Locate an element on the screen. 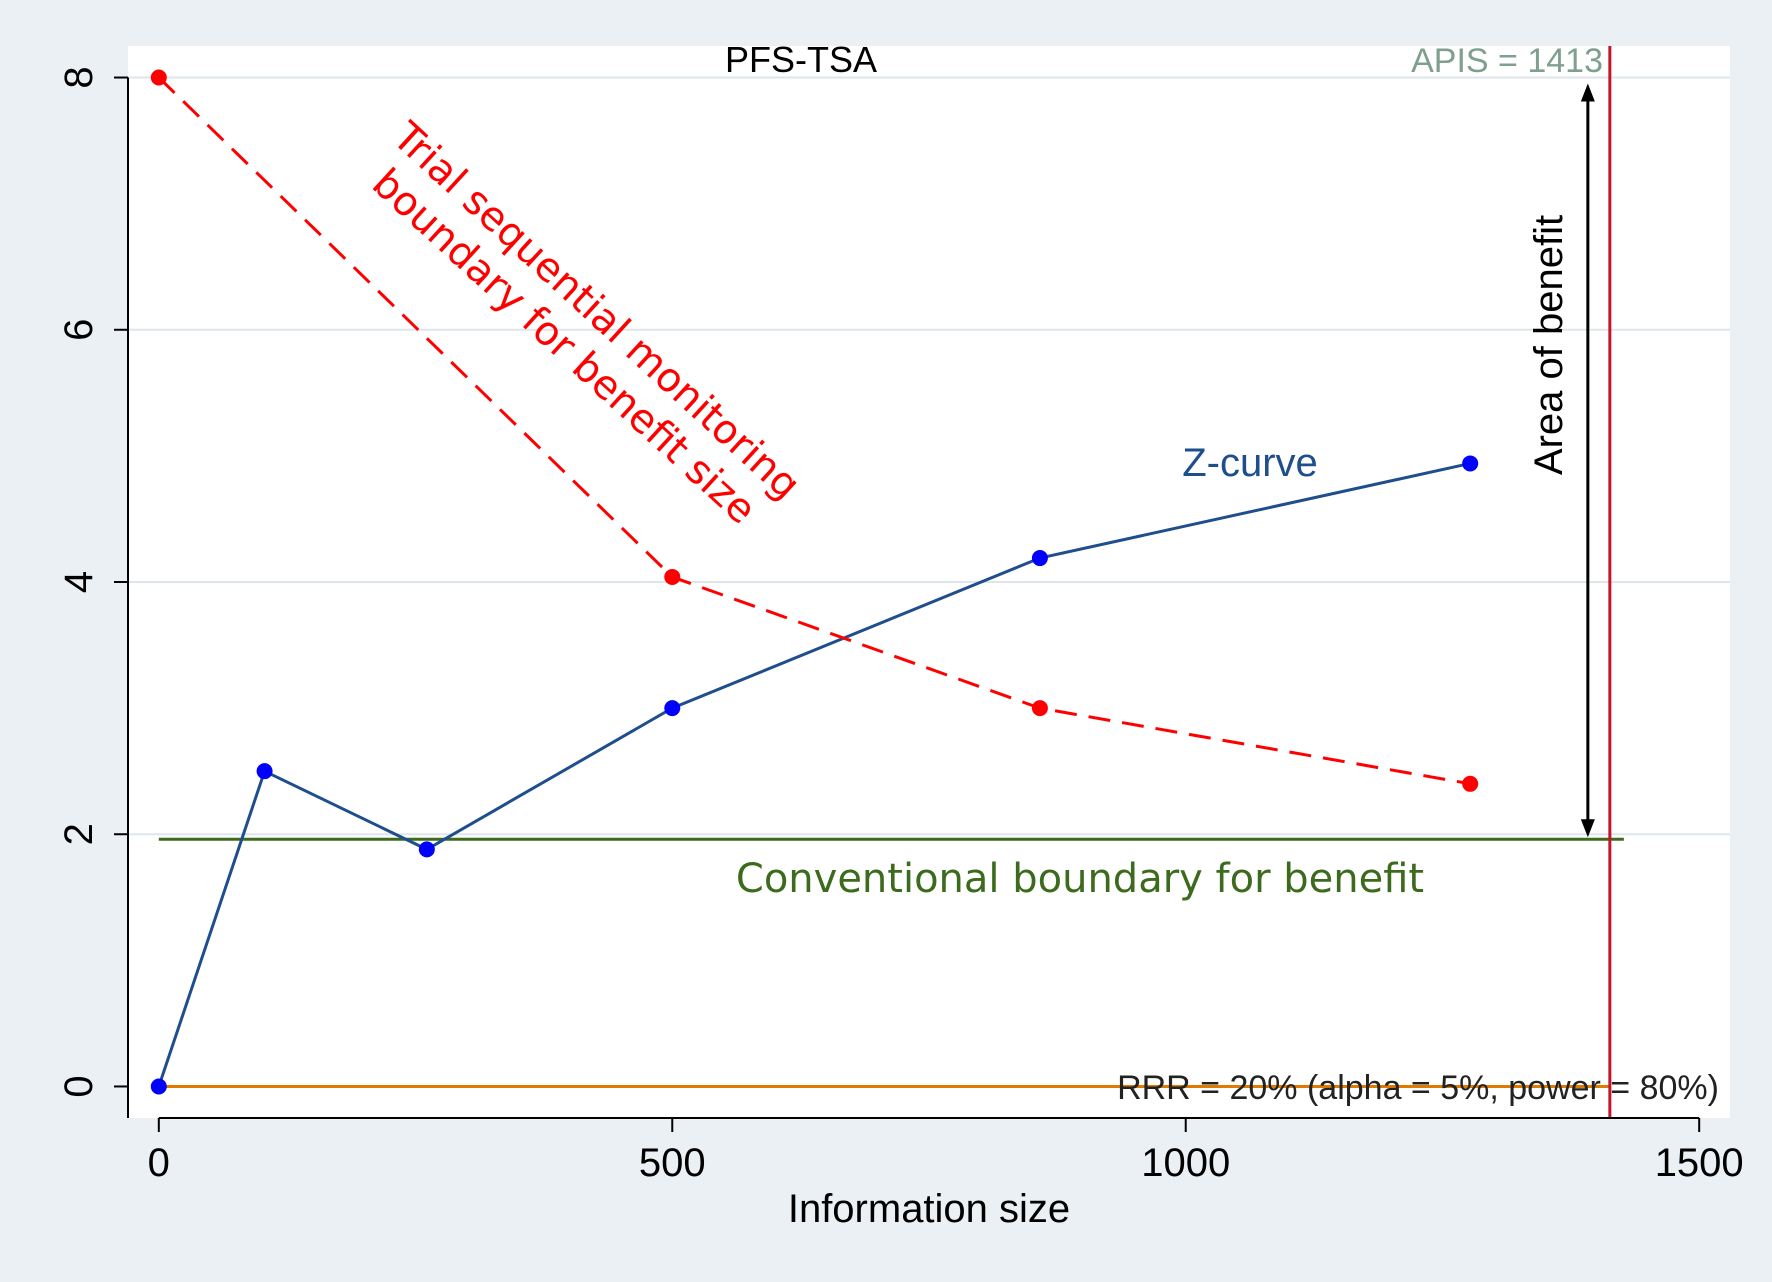 This screenshot has width=1772, height=1282. x-tick-label-500: 500 is located at coordinates (672, 1163).